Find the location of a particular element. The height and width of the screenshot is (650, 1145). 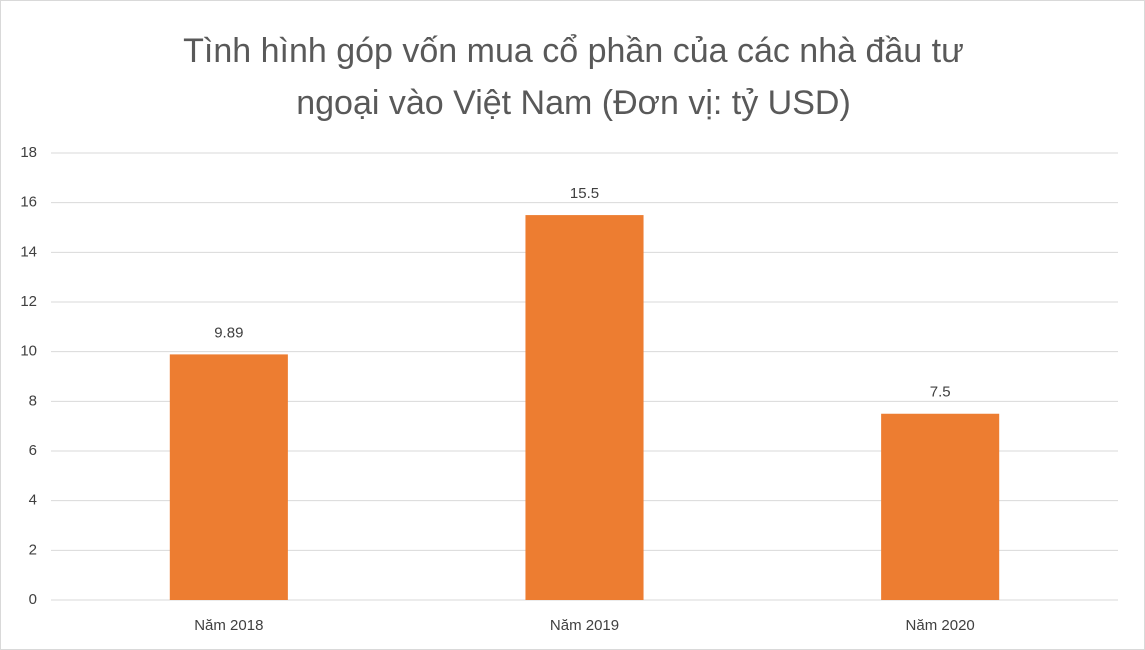

x-tick-label: Năm 2019 is located at coordinates (584, 625).